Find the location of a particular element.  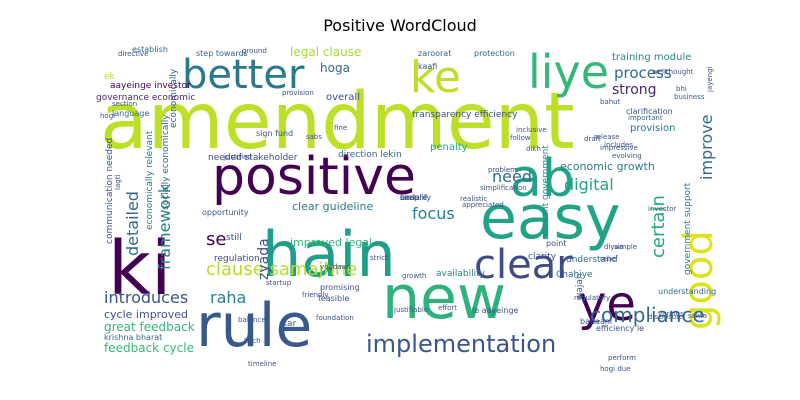

word-still: still is located at coordinates (234, 238).